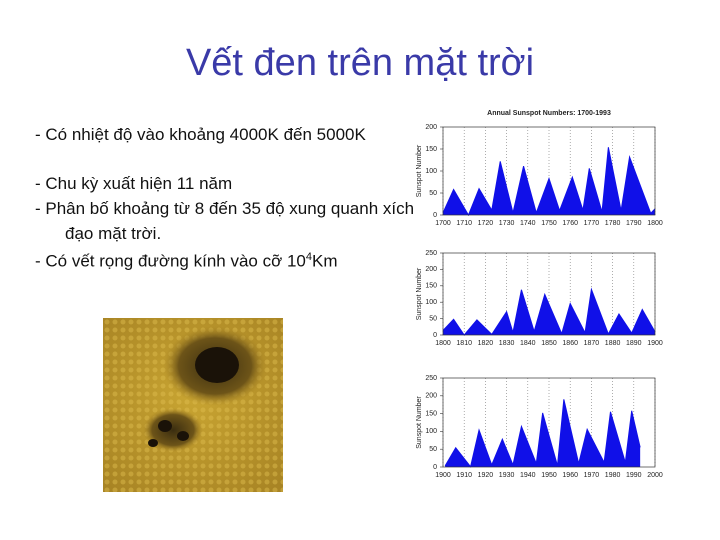 The width and height of the screenshot is (720, 540). I want to click on slide-title: Vết đen trên mặt trời, so click(360, 63).